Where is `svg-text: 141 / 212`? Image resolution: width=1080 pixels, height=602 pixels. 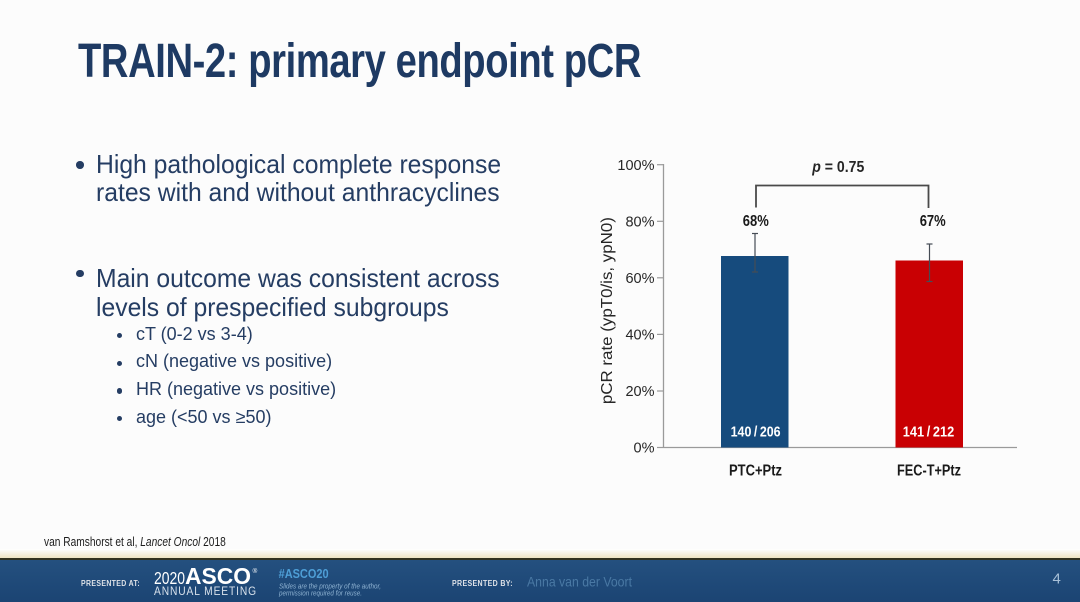
svg-text: 141 / 212 is located at coordinates (928, 432).